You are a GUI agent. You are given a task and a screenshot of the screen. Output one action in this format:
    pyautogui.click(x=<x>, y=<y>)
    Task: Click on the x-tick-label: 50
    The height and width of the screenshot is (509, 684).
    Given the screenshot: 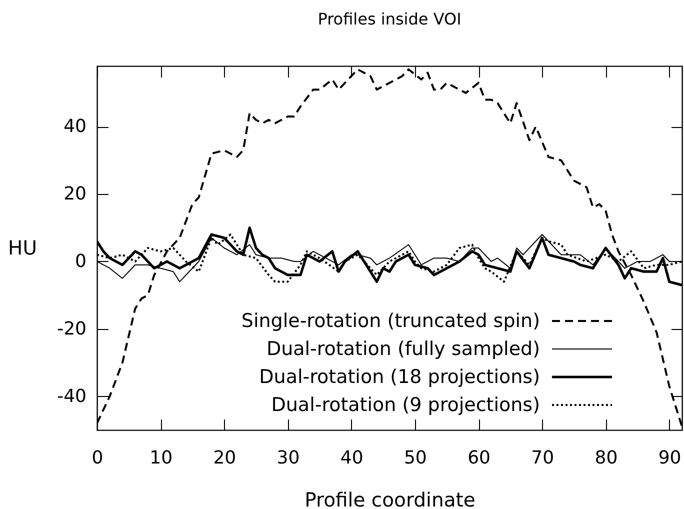 What is the action you would take?
    pyautogui.click(x=415, y=458)
    